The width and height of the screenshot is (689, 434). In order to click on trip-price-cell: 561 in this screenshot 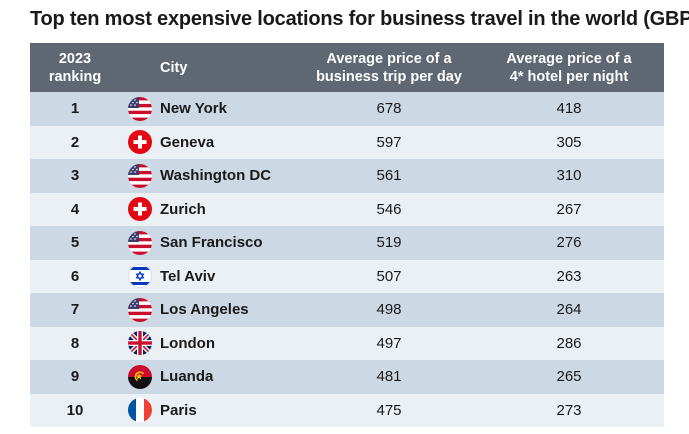, I will do `click(389, 176)`.